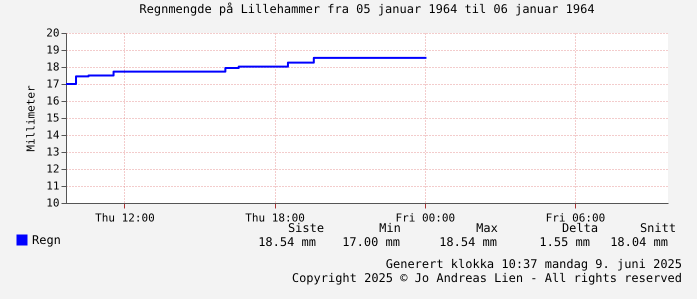 The width and height of the screenshot is (697, 299). Describe the element at coordinates (658, 228) in the screenshot. I see `text: Snitt` at that location.